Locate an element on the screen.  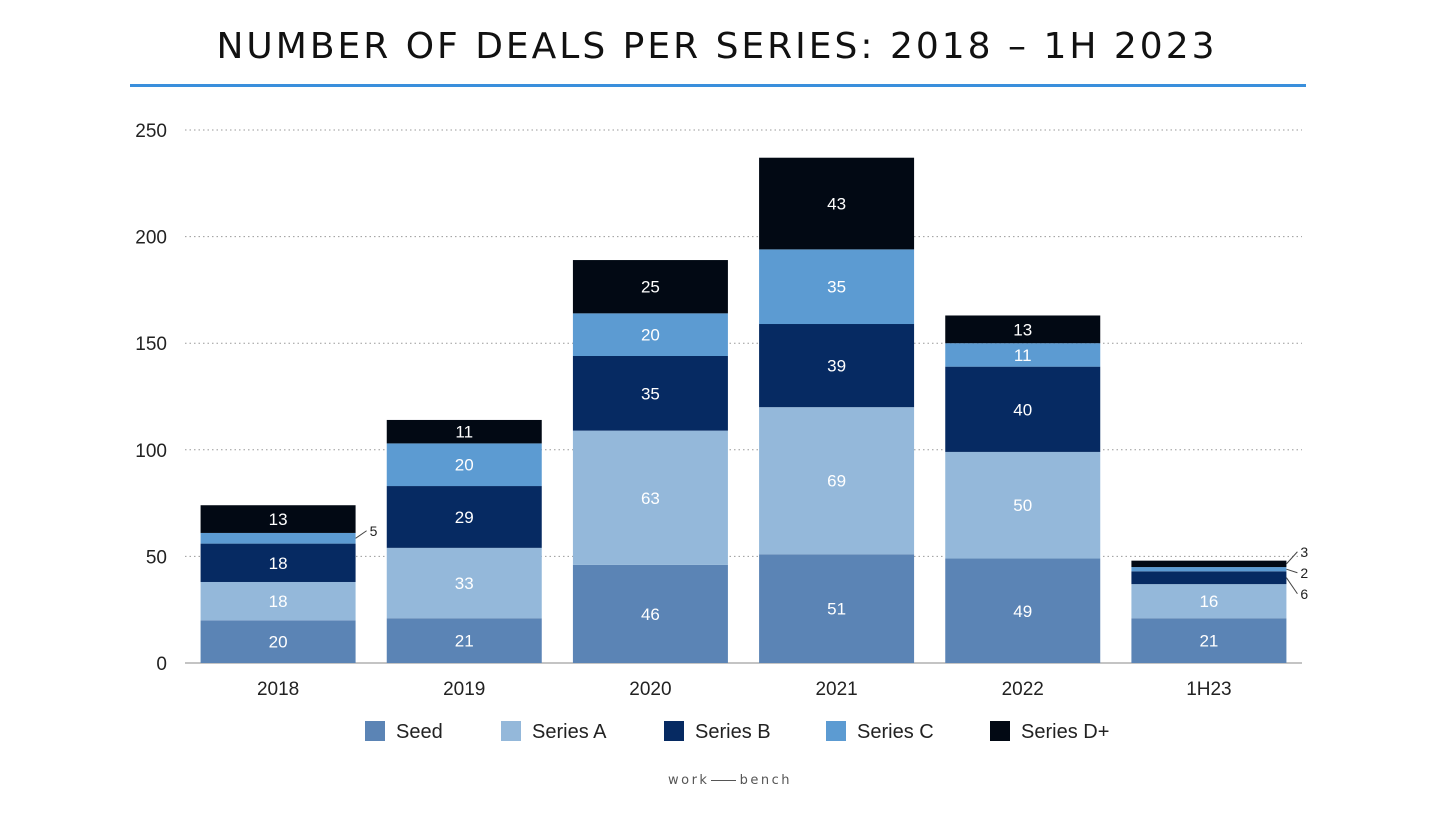
data-label: 50 is located at coordinates (1022, 505).